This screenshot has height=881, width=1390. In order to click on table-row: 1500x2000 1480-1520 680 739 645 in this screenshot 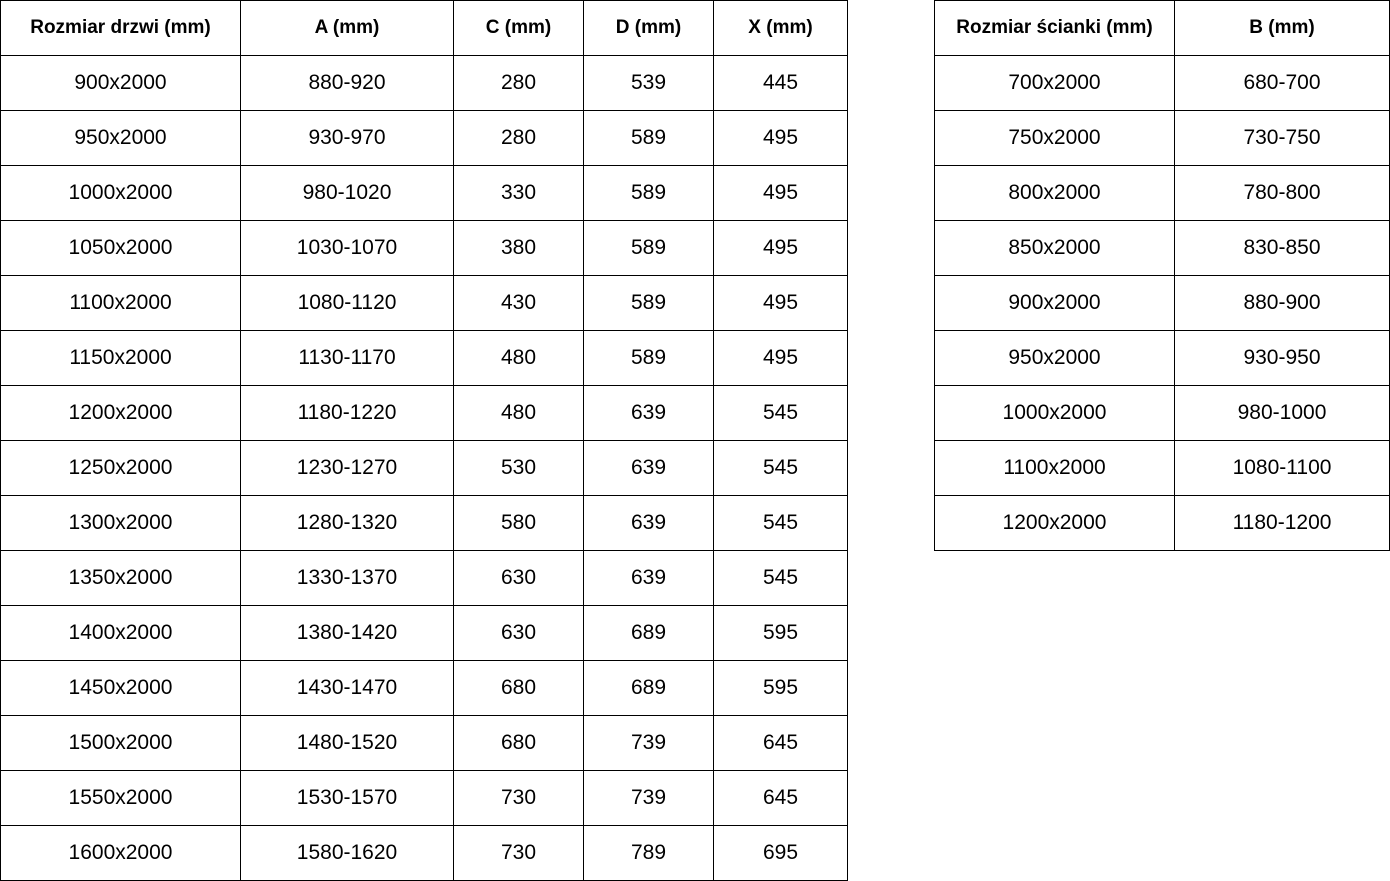, I will do `click(424, 743)`.